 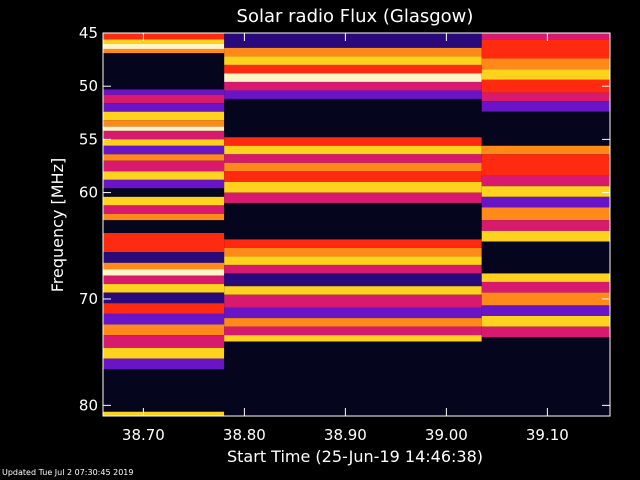 I want to click on x-axis-label: Start Time (25-Jun-19 14:46:38), so click(x=355, y=456).